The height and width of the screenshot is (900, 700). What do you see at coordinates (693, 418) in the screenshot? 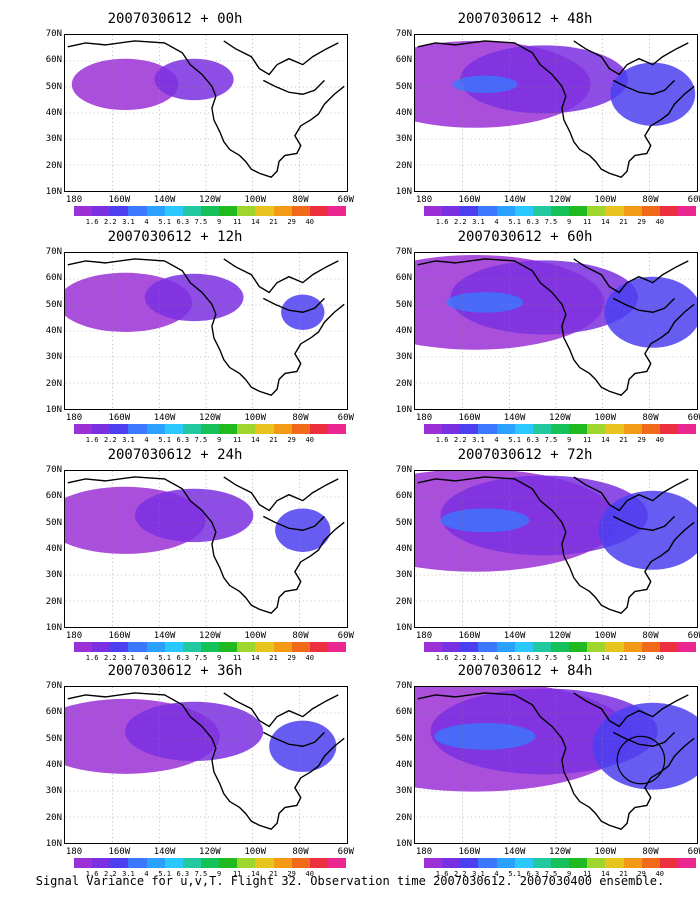
I see `lon-tick-label: 60W` at bounding box center [693, 418].